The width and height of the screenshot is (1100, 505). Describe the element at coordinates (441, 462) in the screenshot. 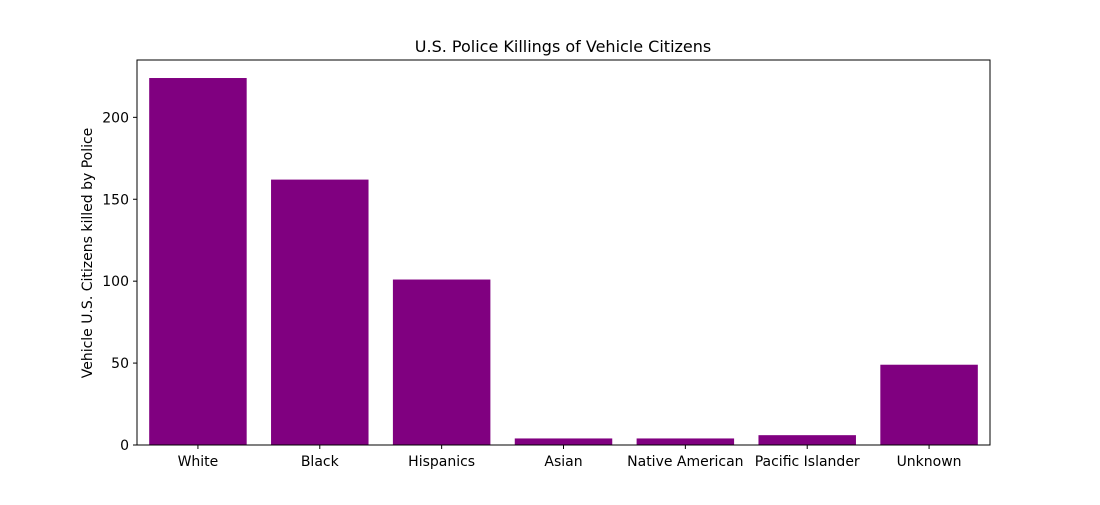

I see `x-tick-label: Hispanics` at that location.